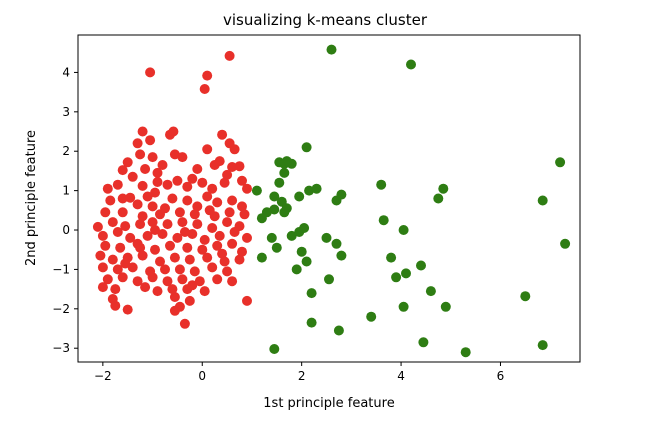 The height and width of the screenshot is (434, 660). I want to click on y-tick-label: −3, so click(61, 348).